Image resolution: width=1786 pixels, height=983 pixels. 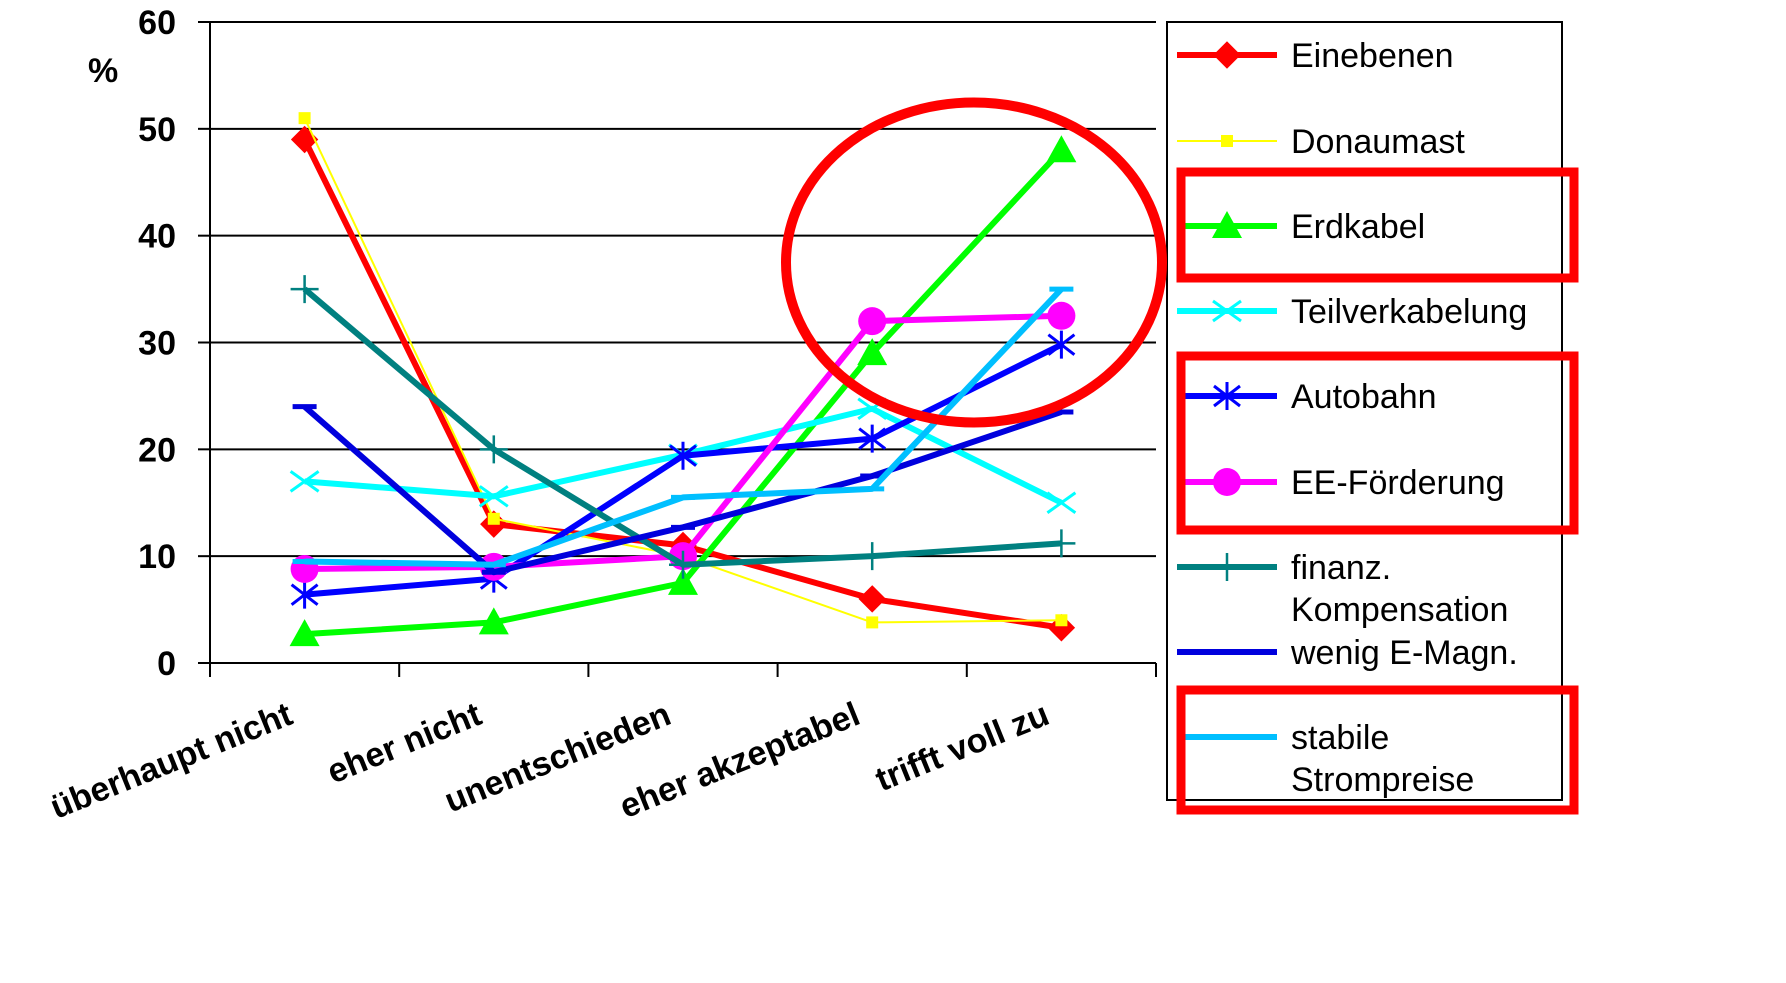 I want to click on legend-label-line: Einebenen, so click(x=1372, y=56).